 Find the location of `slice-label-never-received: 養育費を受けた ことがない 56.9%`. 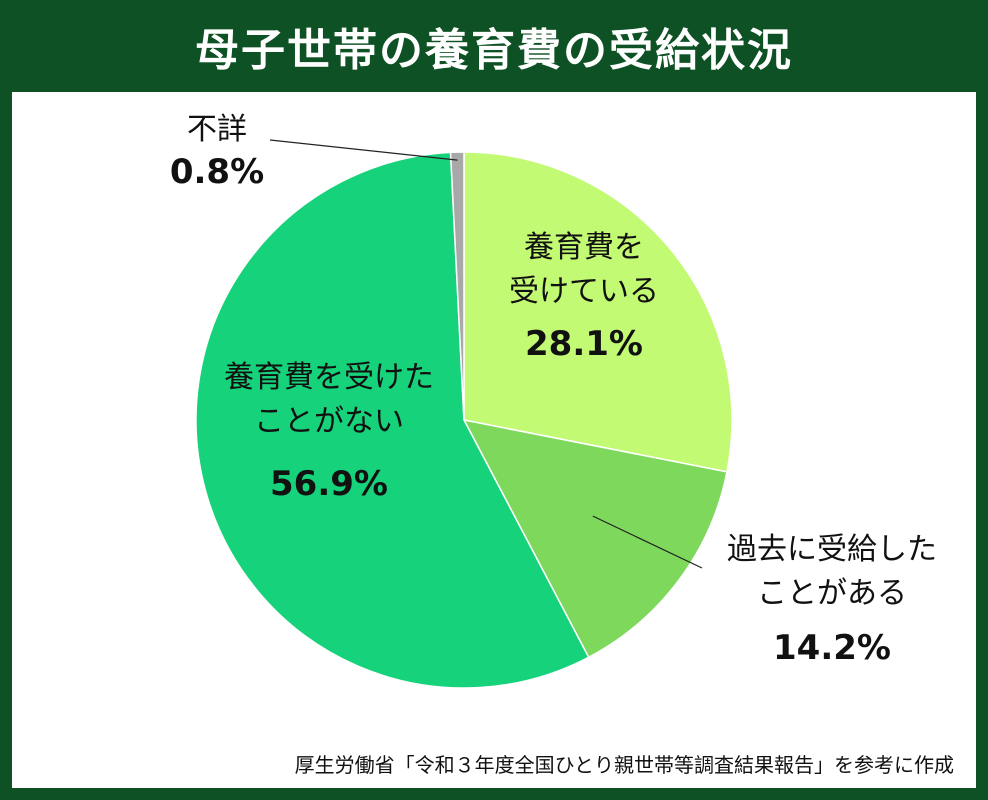

slice-label-never-received: 養育費を受けた ことがない 56.9% is located at coordinates (329, 433).